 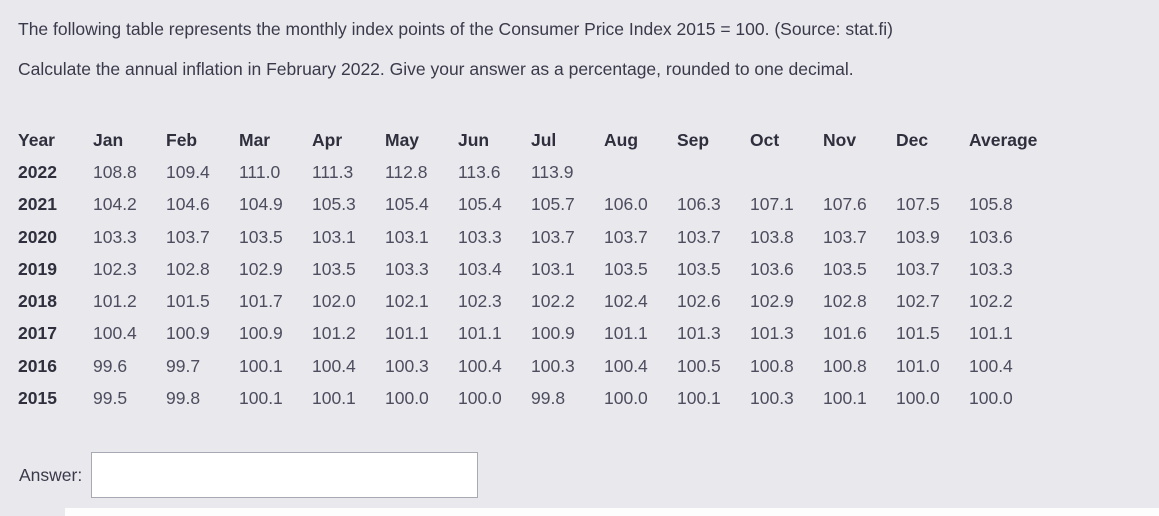 I want to click on value-cell: 109.4, so click(x=188, y=171).